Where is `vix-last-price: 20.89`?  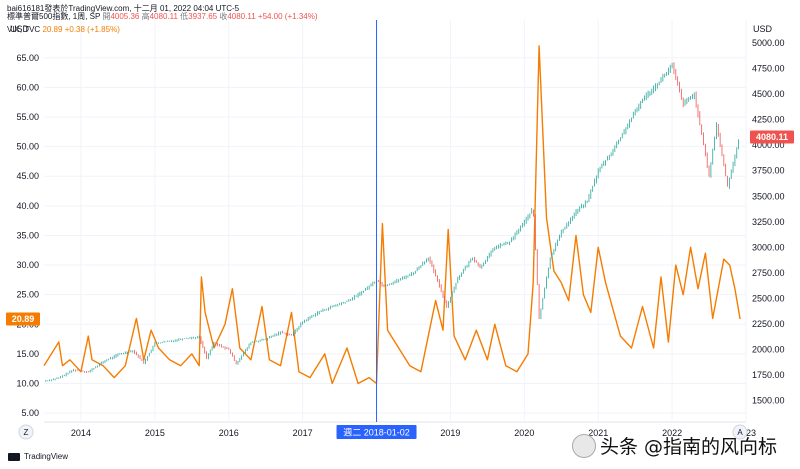 vix-last-price: 20.89 is located at coordinates (23, 319).